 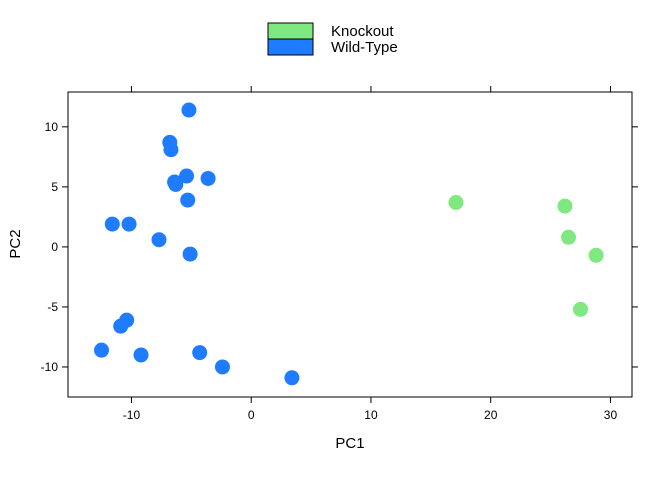 I want to click on y-tick-label: 0, so click(x=54, y=247).